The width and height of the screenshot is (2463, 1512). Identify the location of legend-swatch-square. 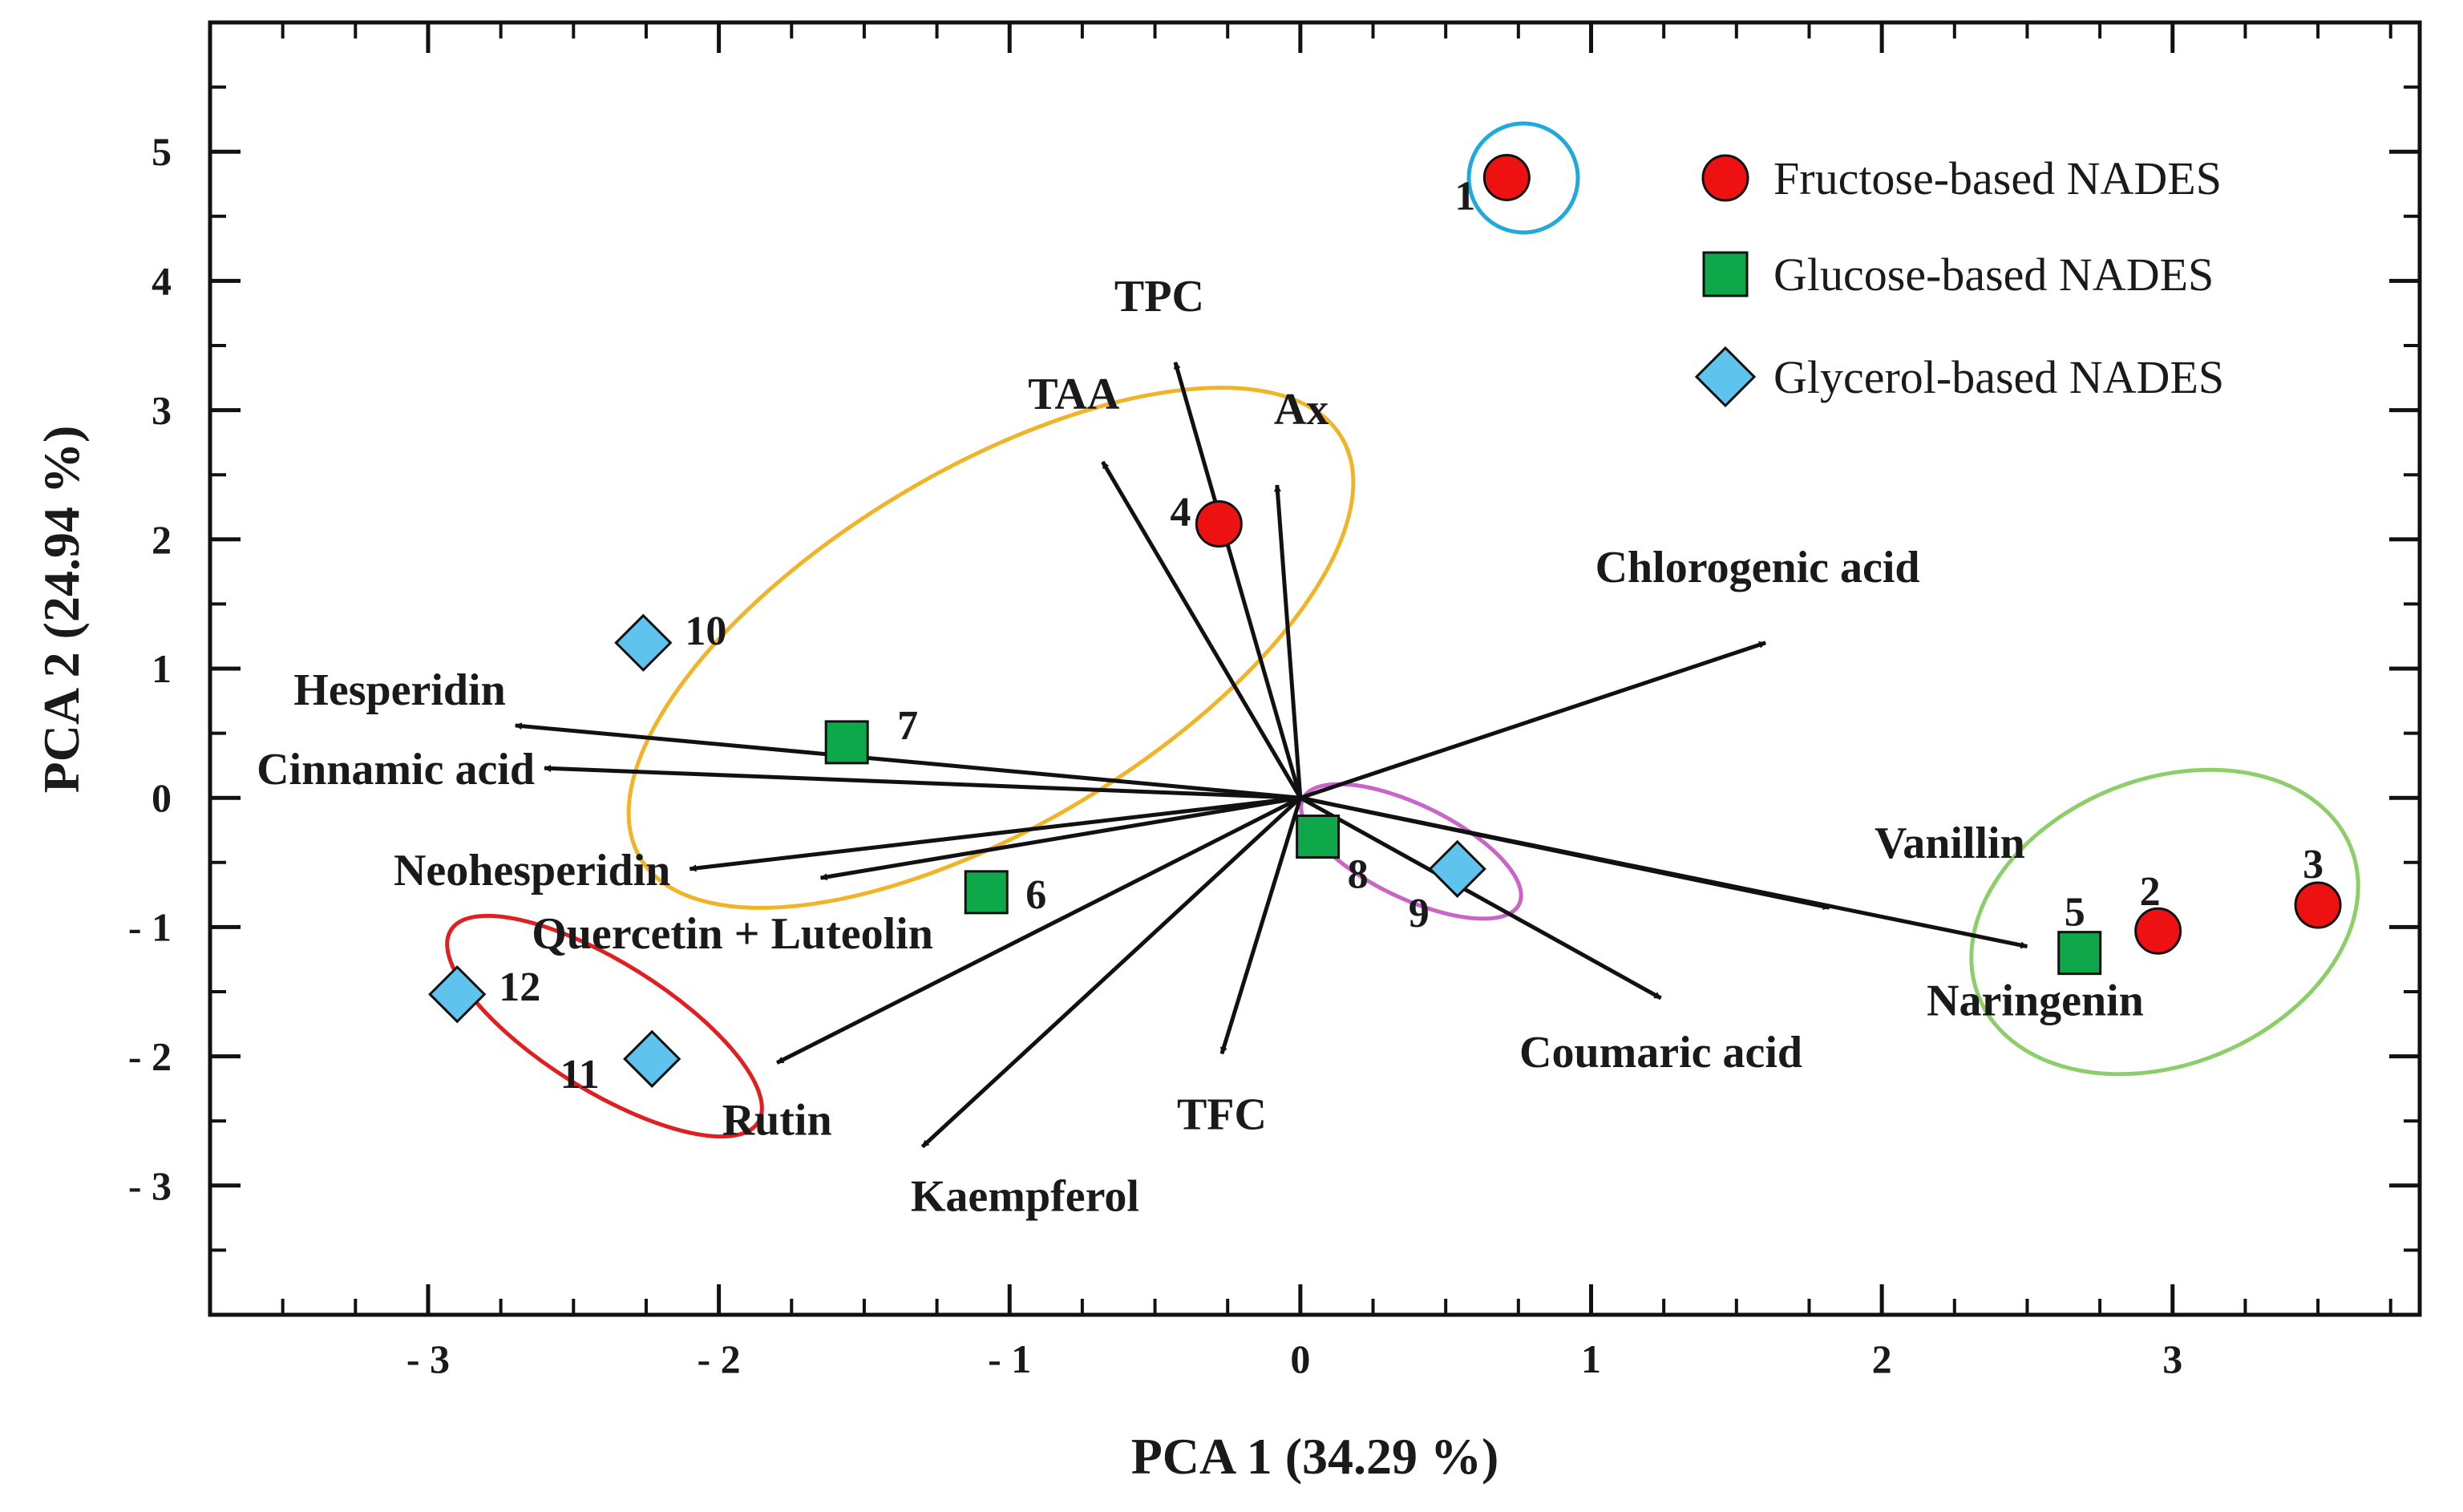
(1725, 274).